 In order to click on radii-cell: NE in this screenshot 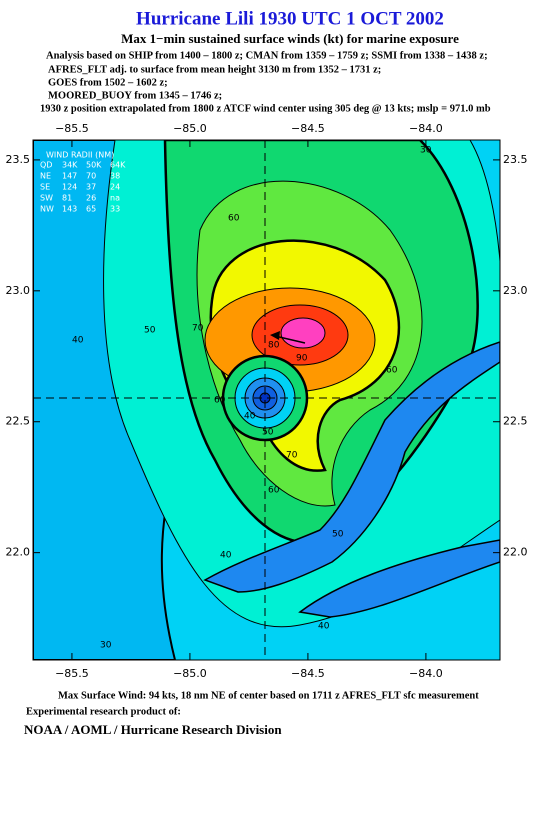, I will do `click(45, 176)`.